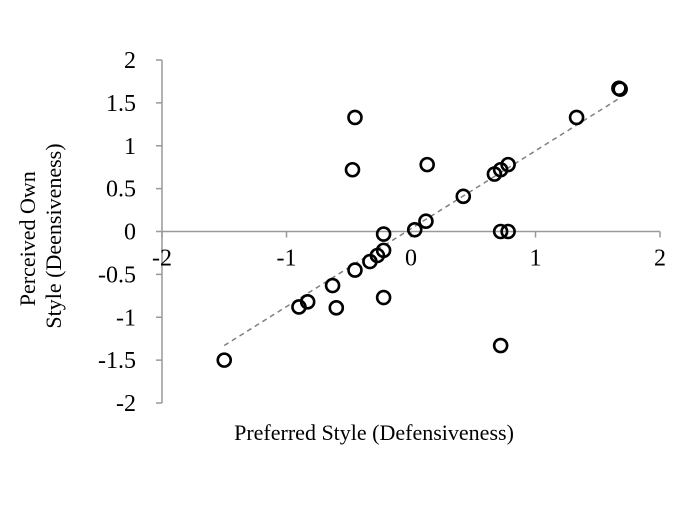  Describe the element at coordinates (117, 275) in the screenshot. I see `y-tick-label: -0.5` at that location.